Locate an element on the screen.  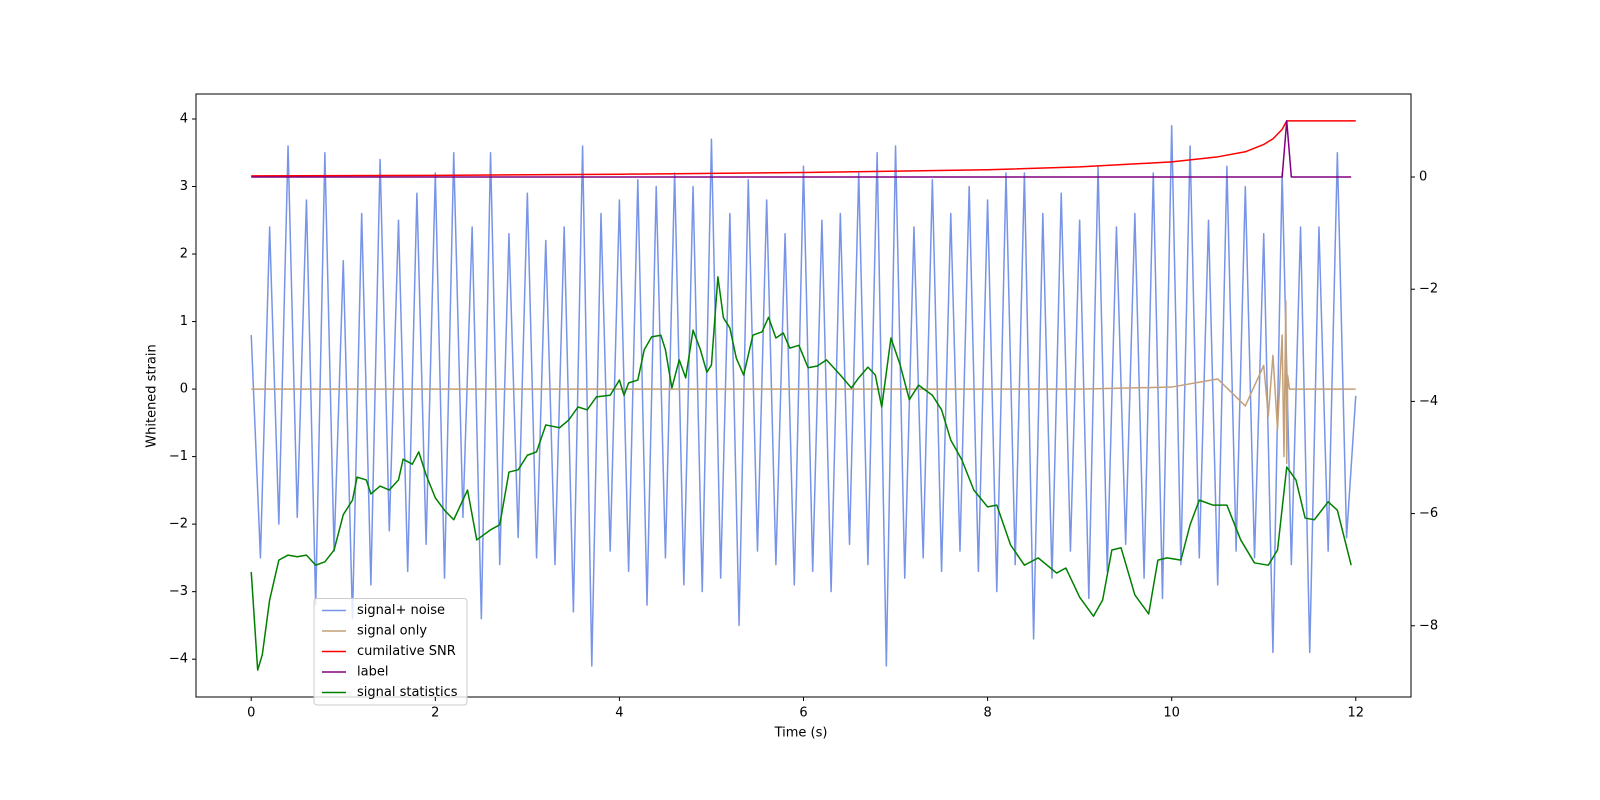
x-tick-label: 8 is located at coordinates (987, 713).